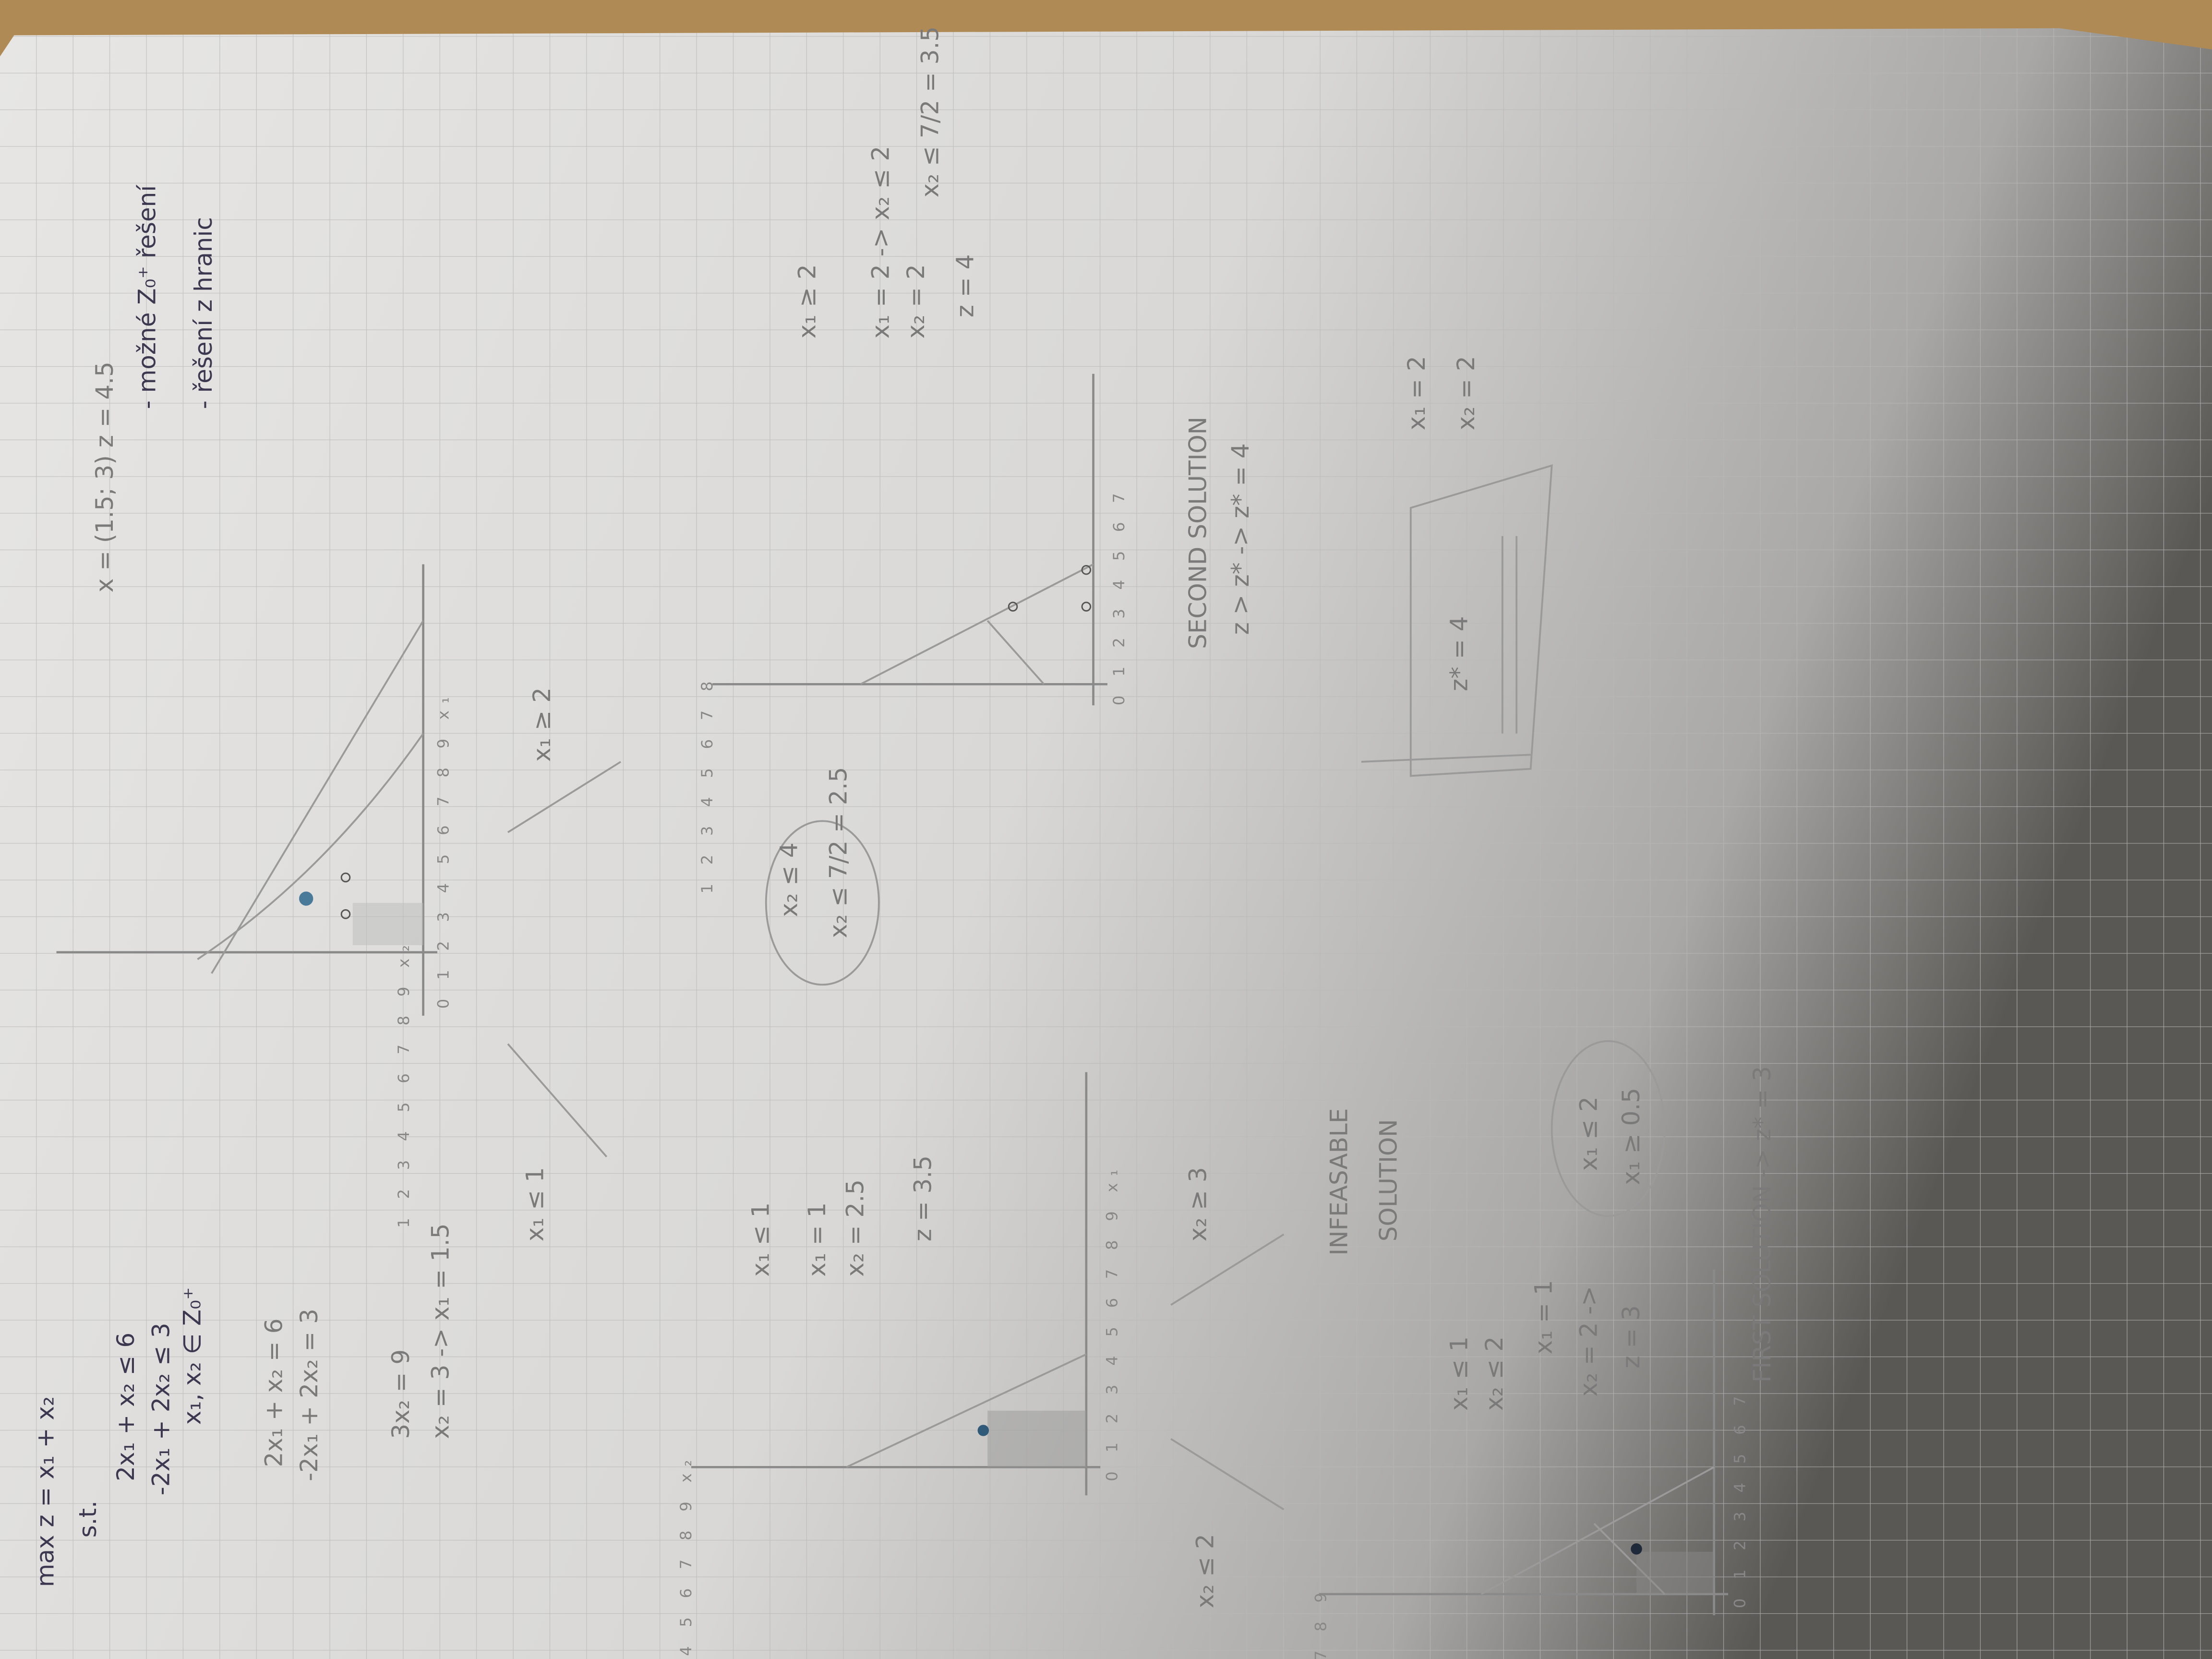 The width and height of the screenshot is (2212, 1659). I want to click on handwritten-note: x₁ ≤ 2, so click(1589, 1133).